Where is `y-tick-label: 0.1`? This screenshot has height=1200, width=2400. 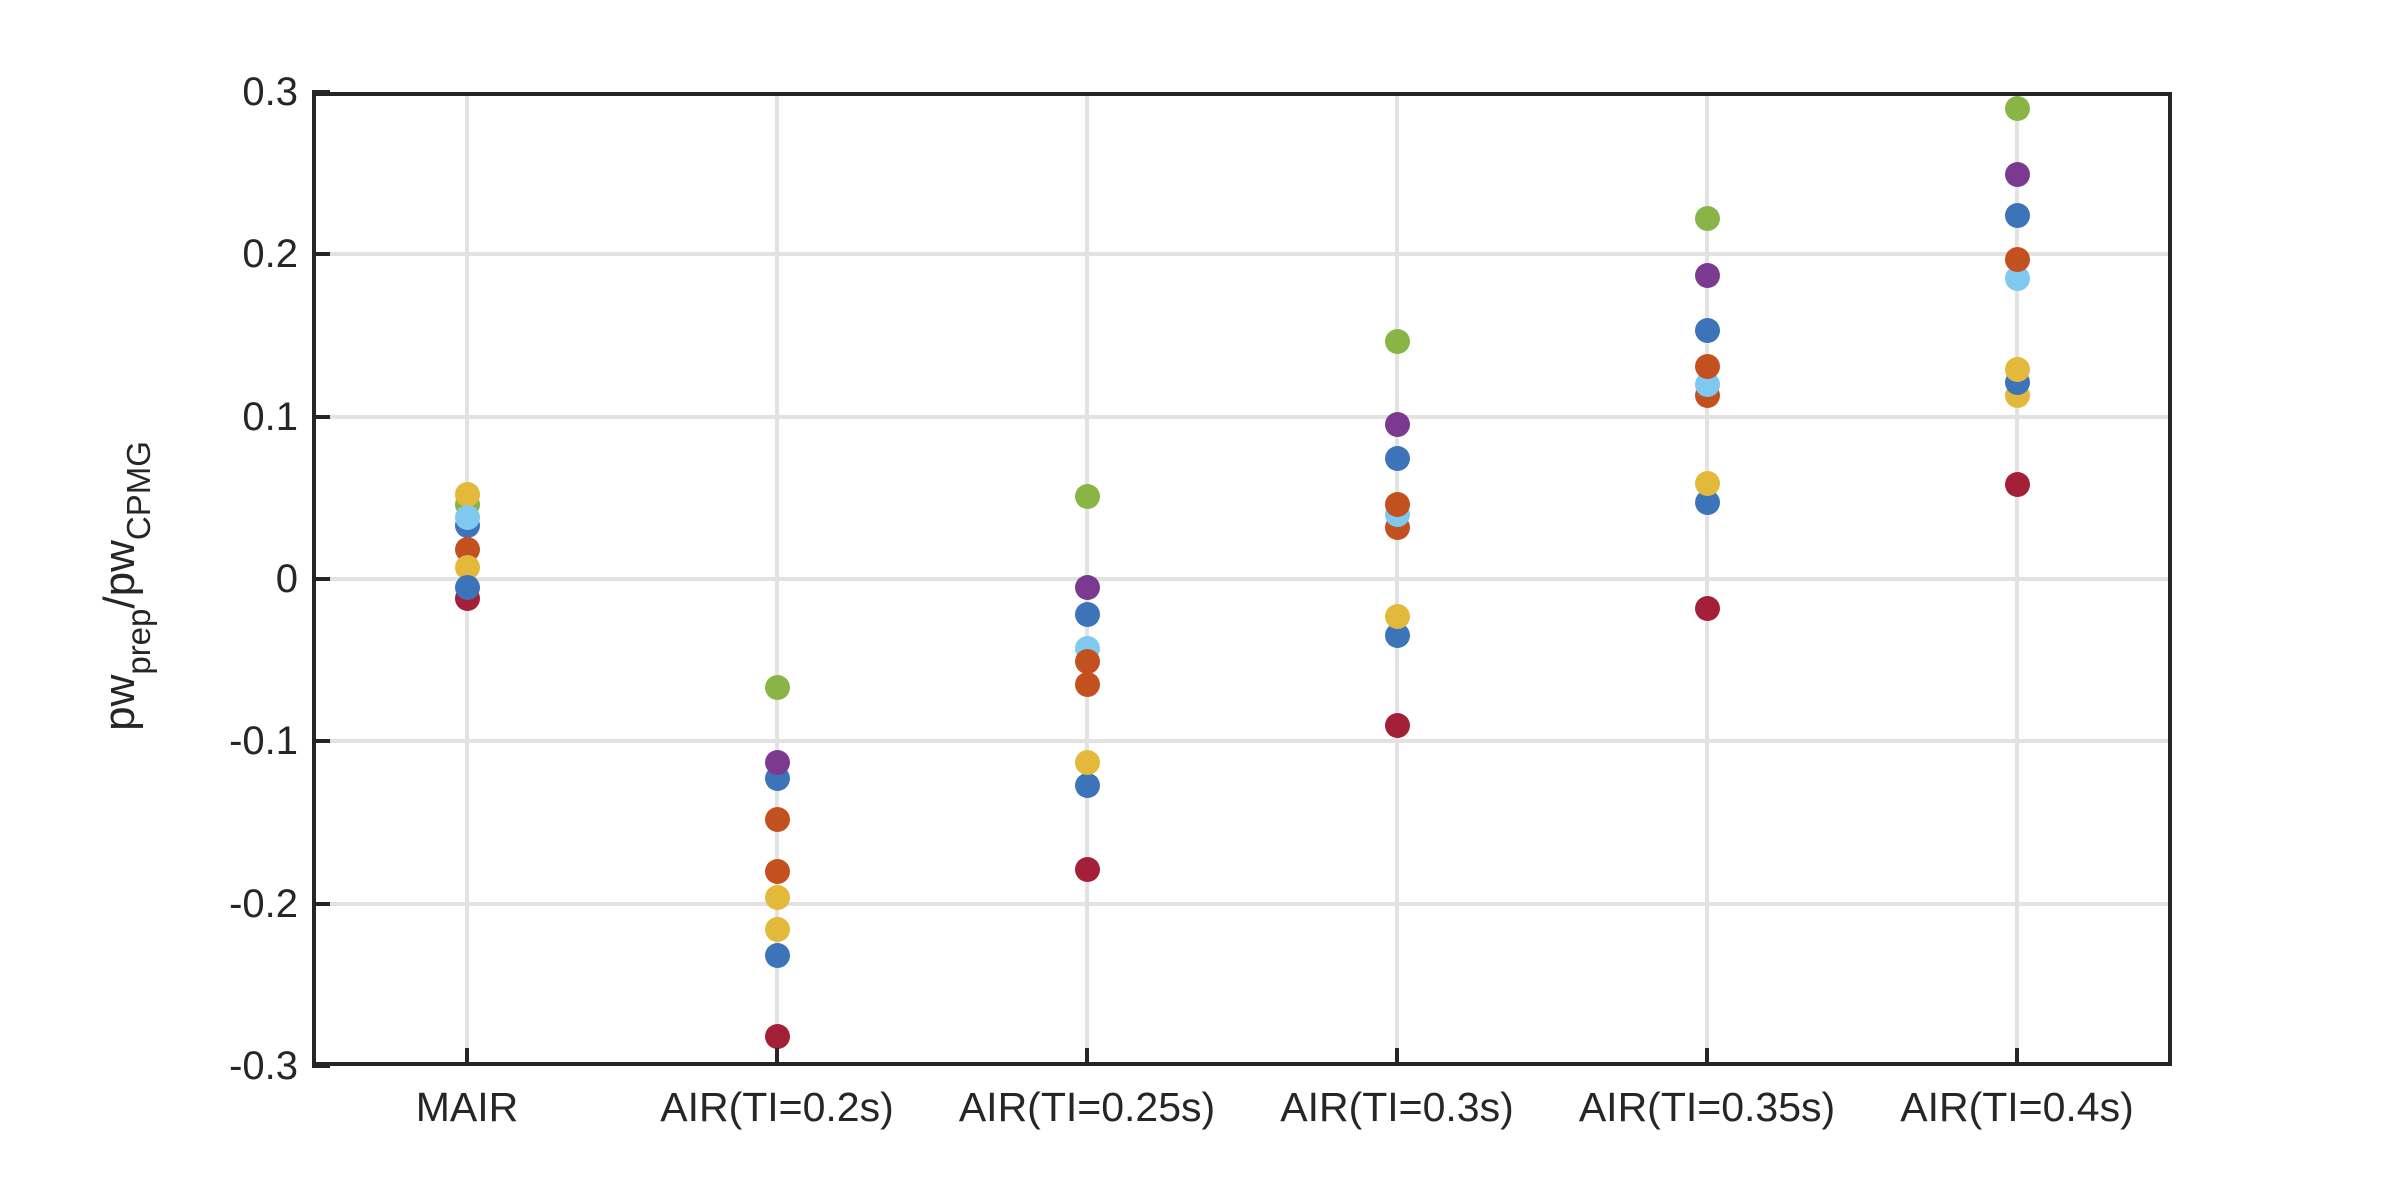 y-tick-label: 0.1 is located at coordinates (270, 416).